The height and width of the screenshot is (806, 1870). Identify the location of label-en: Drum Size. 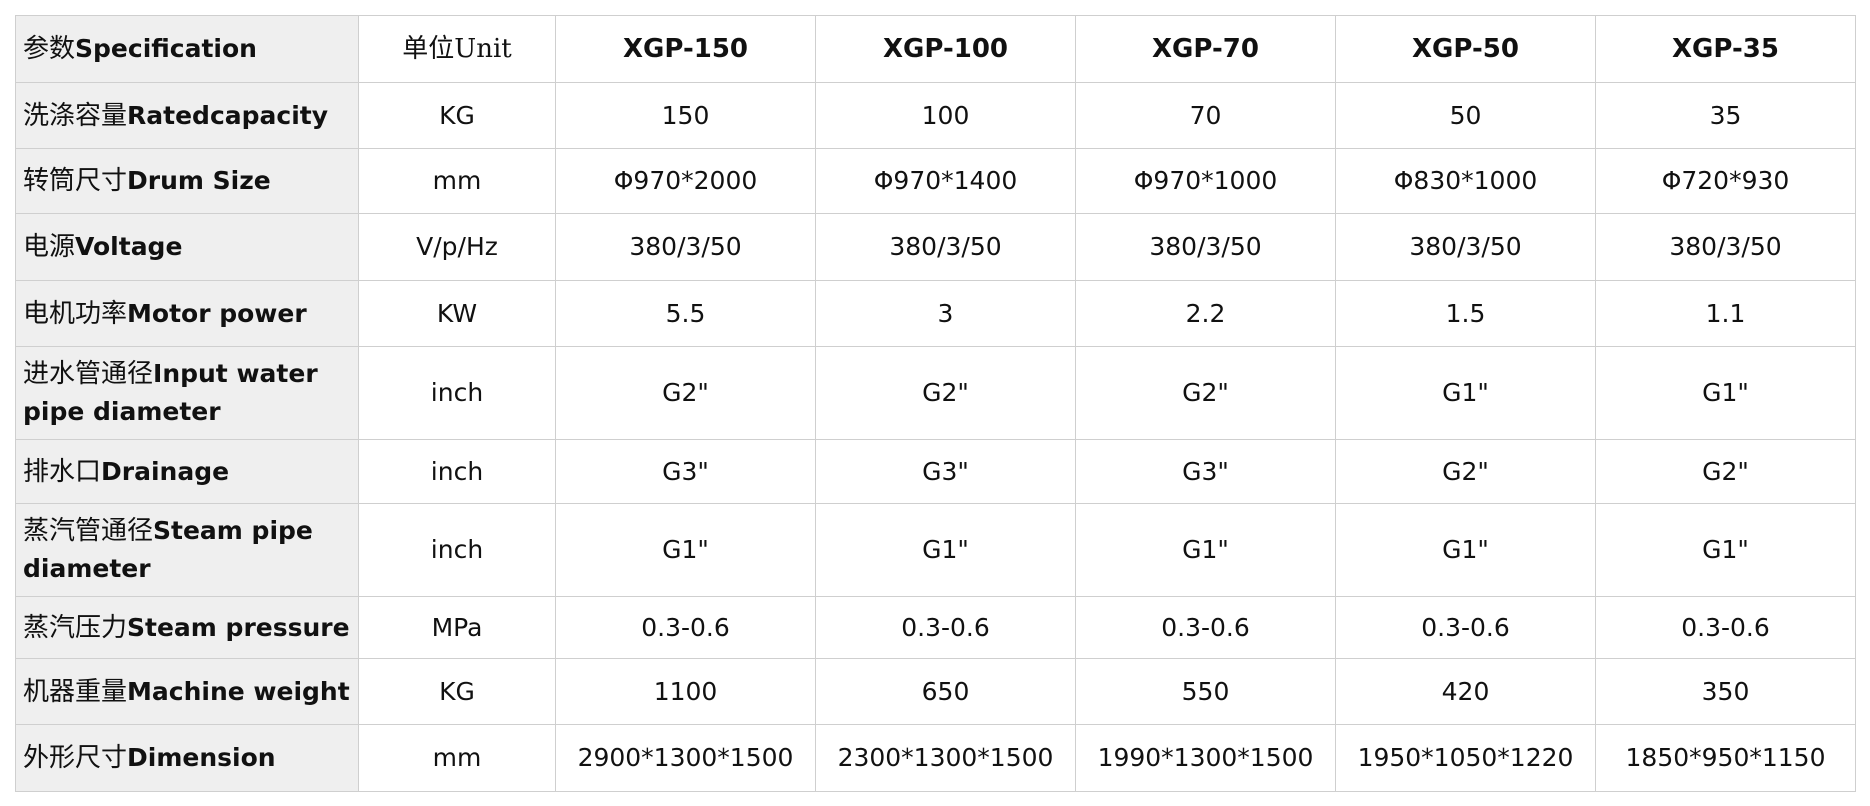
(199, 180).